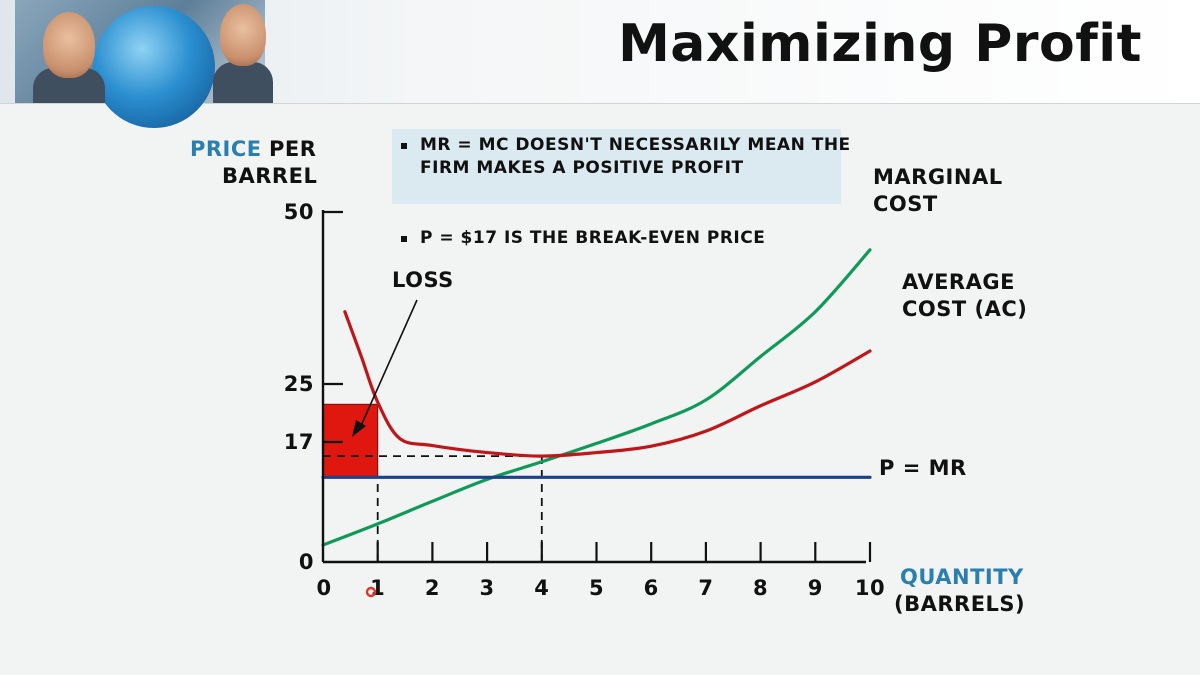 This screenshot has height=675, width=1200. What do you see at coordinates (243, 82) in the screenshot?
I see `presenter-right-body` at bounding box center [243, 82].